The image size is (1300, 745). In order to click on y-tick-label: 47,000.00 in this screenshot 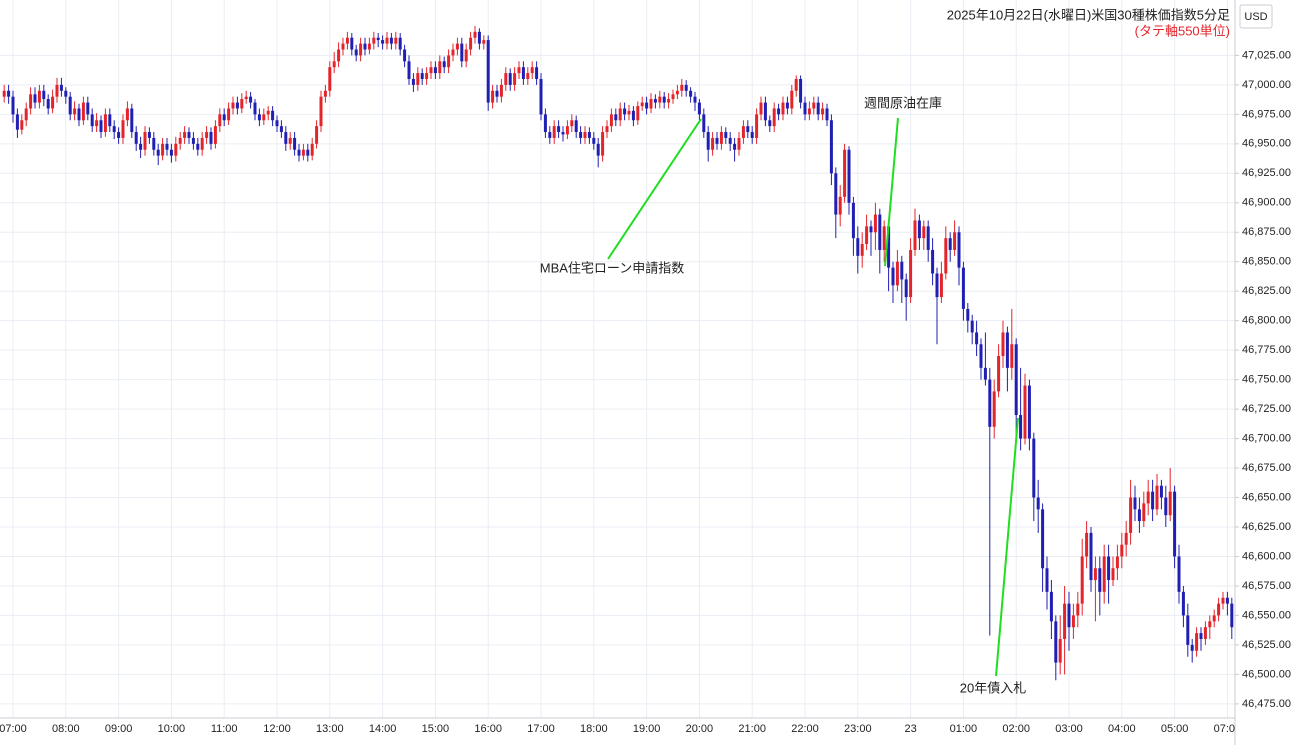, I will do `click(1266, 85)`.